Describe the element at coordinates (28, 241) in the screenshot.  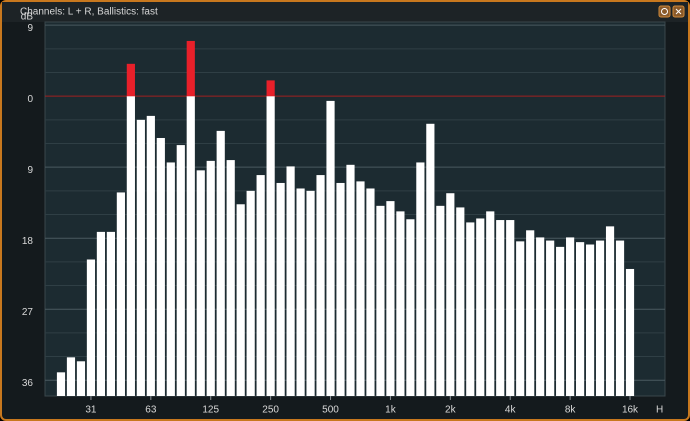
I see `y-tick-label: 18` at that location.